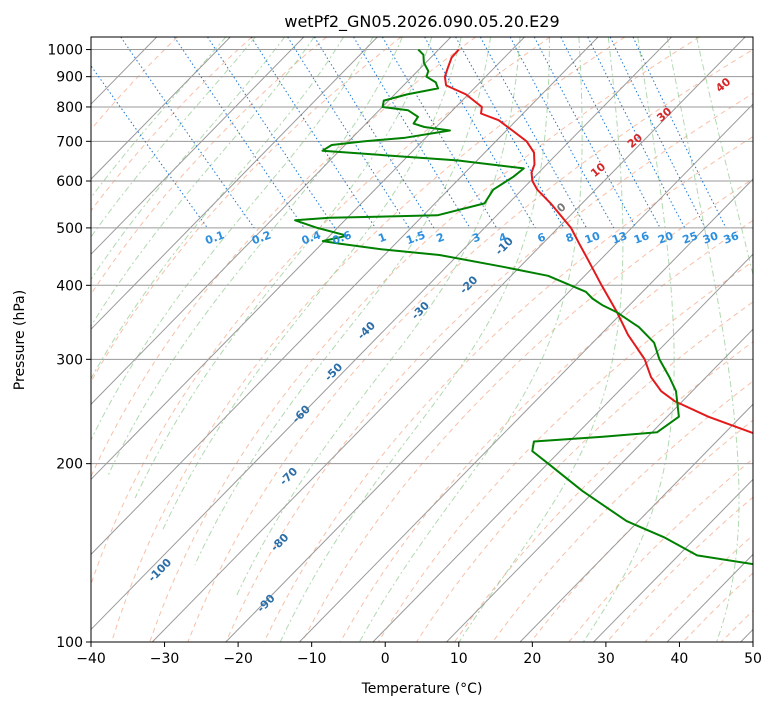 This screenshot has height=708, width=775. What do you see at coordinates (69, 643) in the screenshot?
I see `y-tick-label: 100` at bounding box center [69, 643].